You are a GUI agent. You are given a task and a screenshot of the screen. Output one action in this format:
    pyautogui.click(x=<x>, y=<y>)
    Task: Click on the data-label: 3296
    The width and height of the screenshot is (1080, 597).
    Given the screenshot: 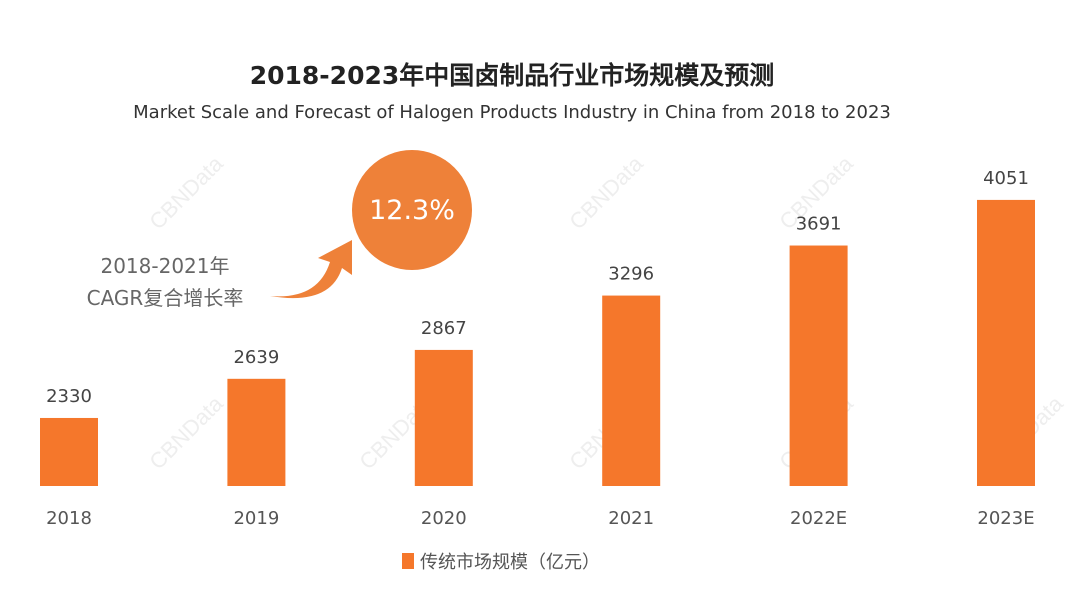 What is the action you would take?
    pyautogui.click(x=631, y=274)
    